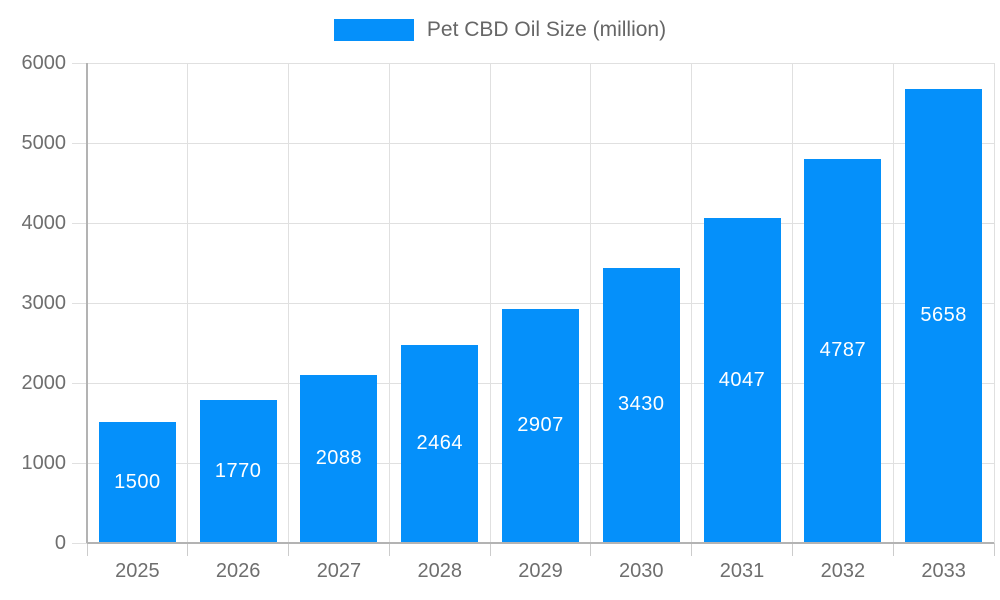  What do you see at coordinates (44, 463) in the screenshot?
I see `y-axis-tick-label: 1000` at bounding box center [44, 463].